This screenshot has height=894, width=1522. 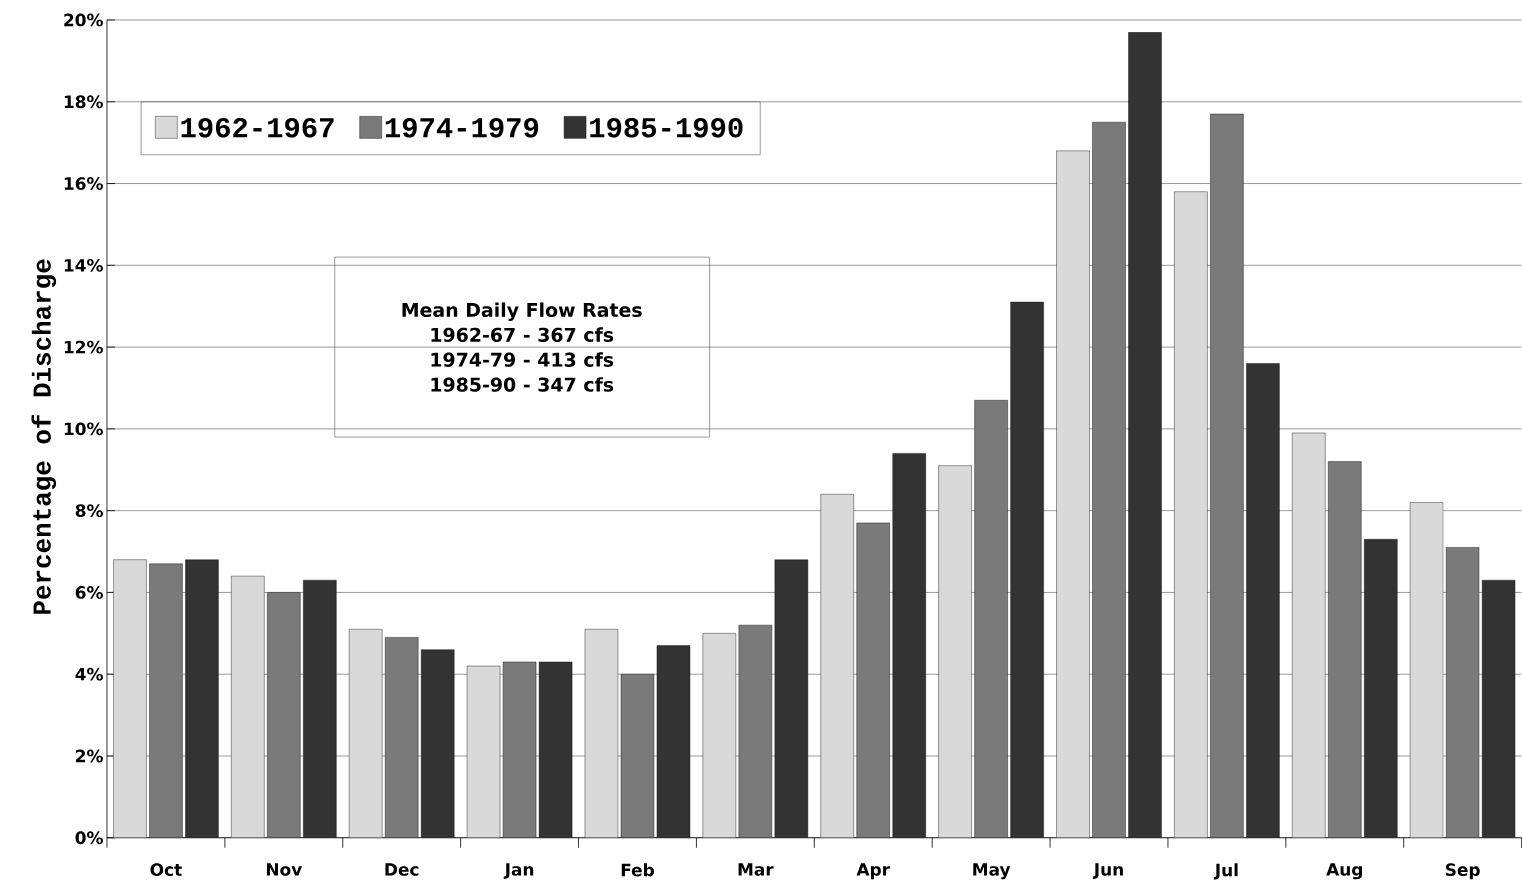 I want to click on y-tick-label: 6%, so click(x=89, y=592).